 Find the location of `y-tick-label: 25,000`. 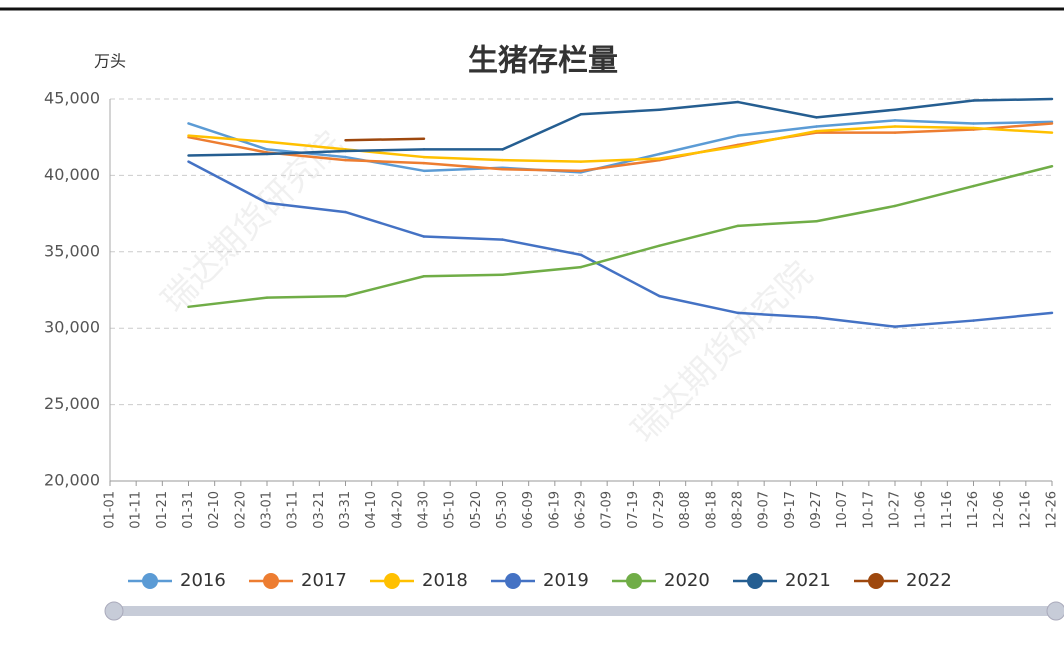

y-tick-label: 25,000 is located at coordinates (72, 403).